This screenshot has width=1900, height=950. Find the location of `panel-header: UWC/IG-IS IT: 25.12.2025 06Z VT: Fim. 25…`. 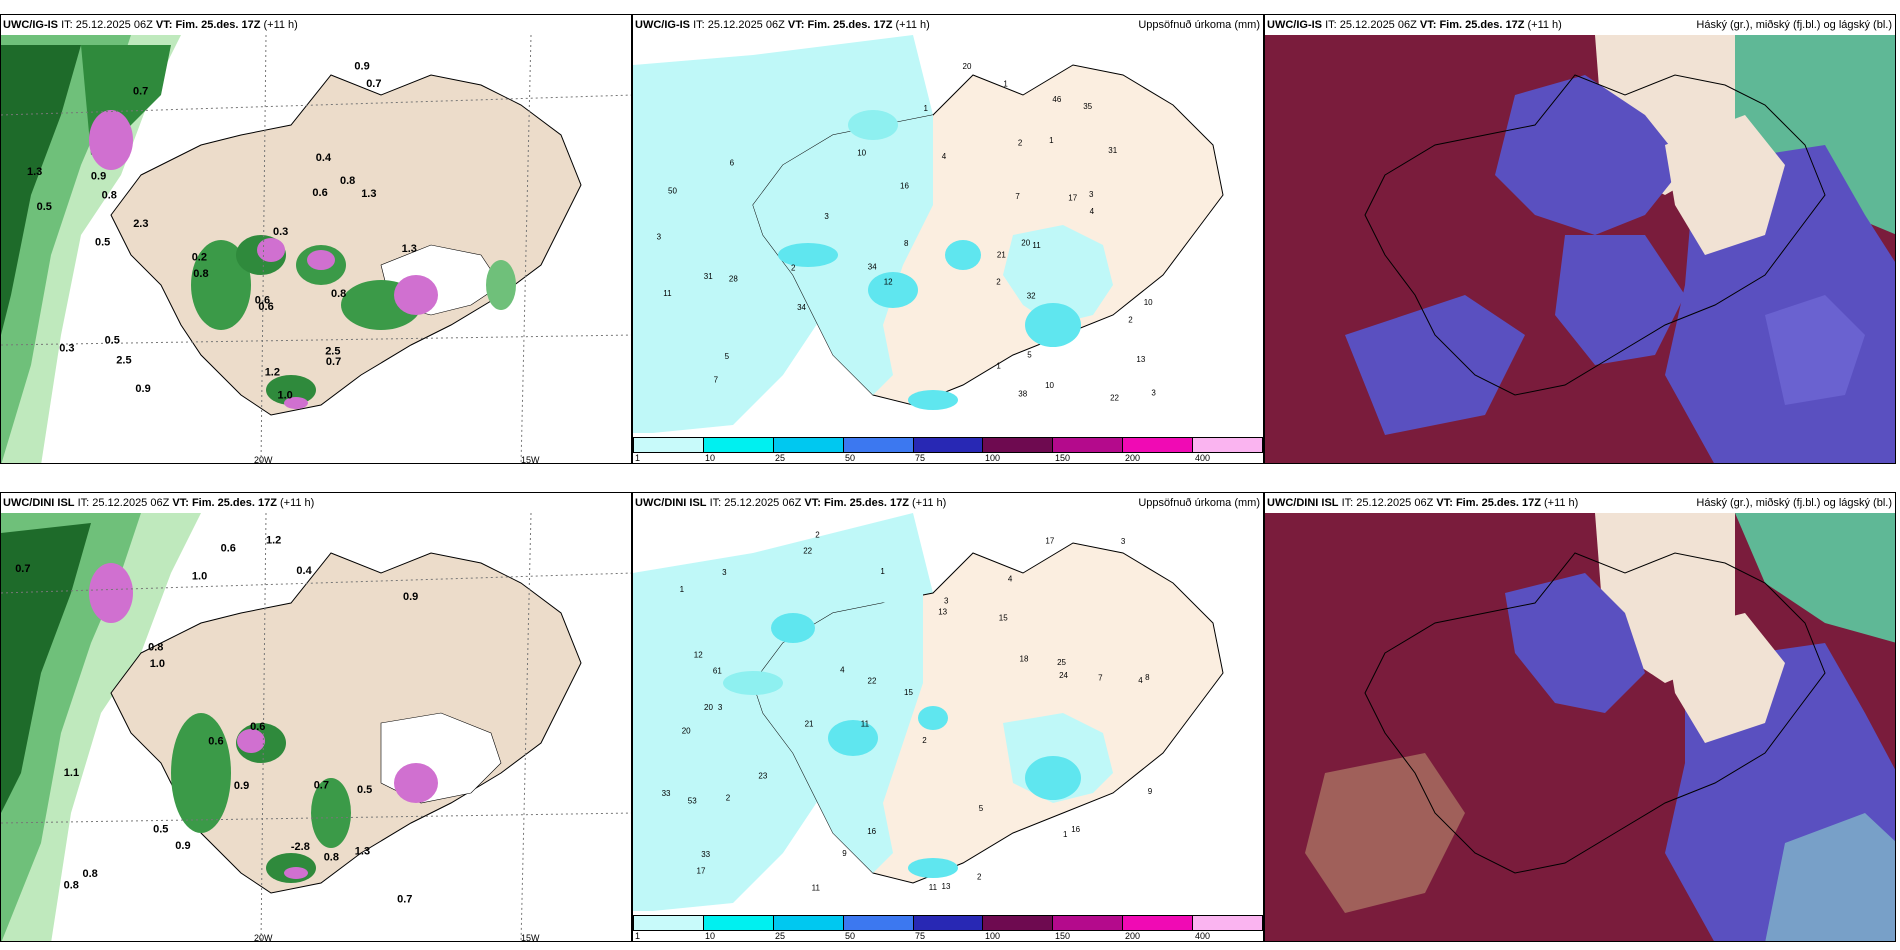

panel-header: UWC/IG-IS IT: 25.12.2025 06Z VT: Fim. 25… is located at coordinates (948, 25).